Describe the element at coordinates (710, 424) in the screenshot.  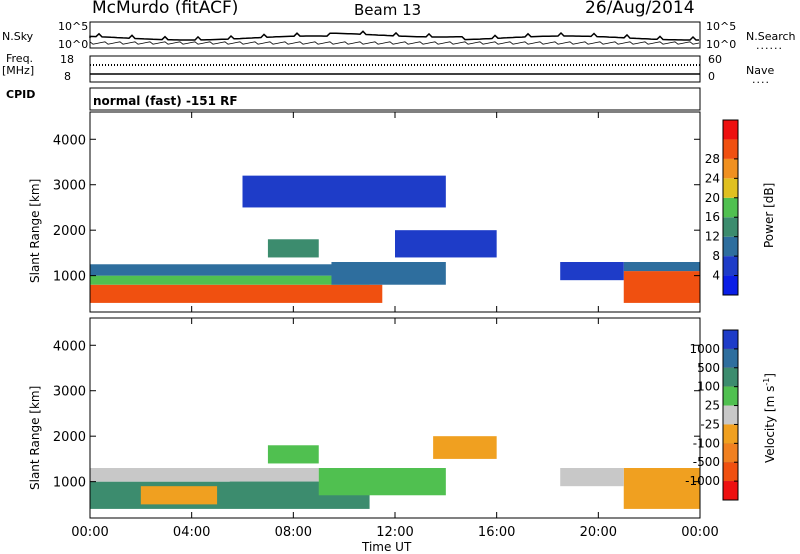
I see `velocity-colorbar-tick-label-4: -25` at that location.